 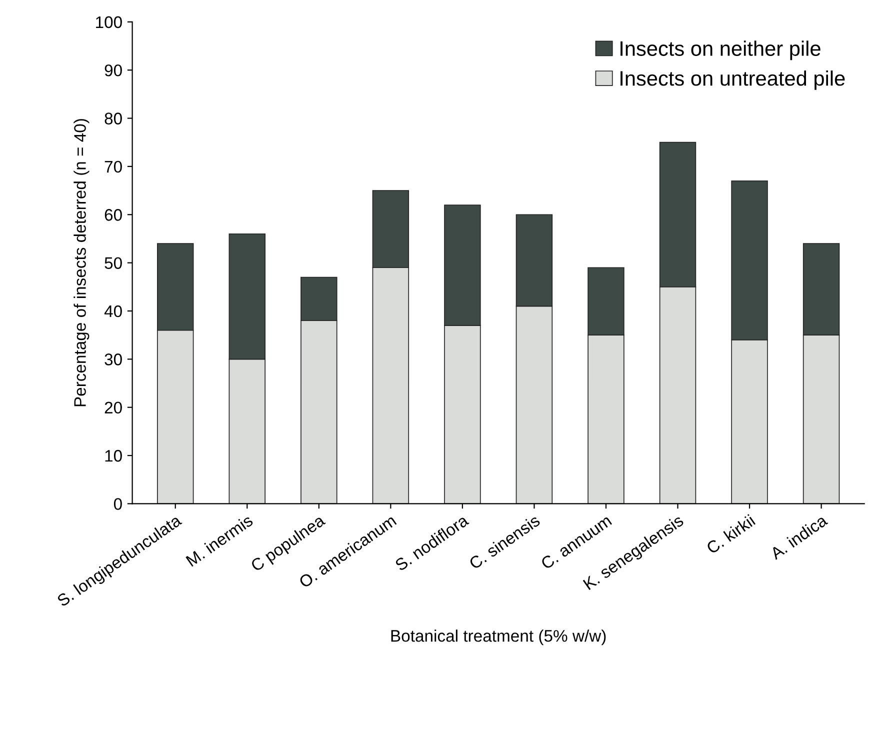 What do you see at coordinates (82, 262) in the screenshot?
I see `y-axis-title: Percentage of insects deterred (n = 40)` at bounding box center [82, 262].